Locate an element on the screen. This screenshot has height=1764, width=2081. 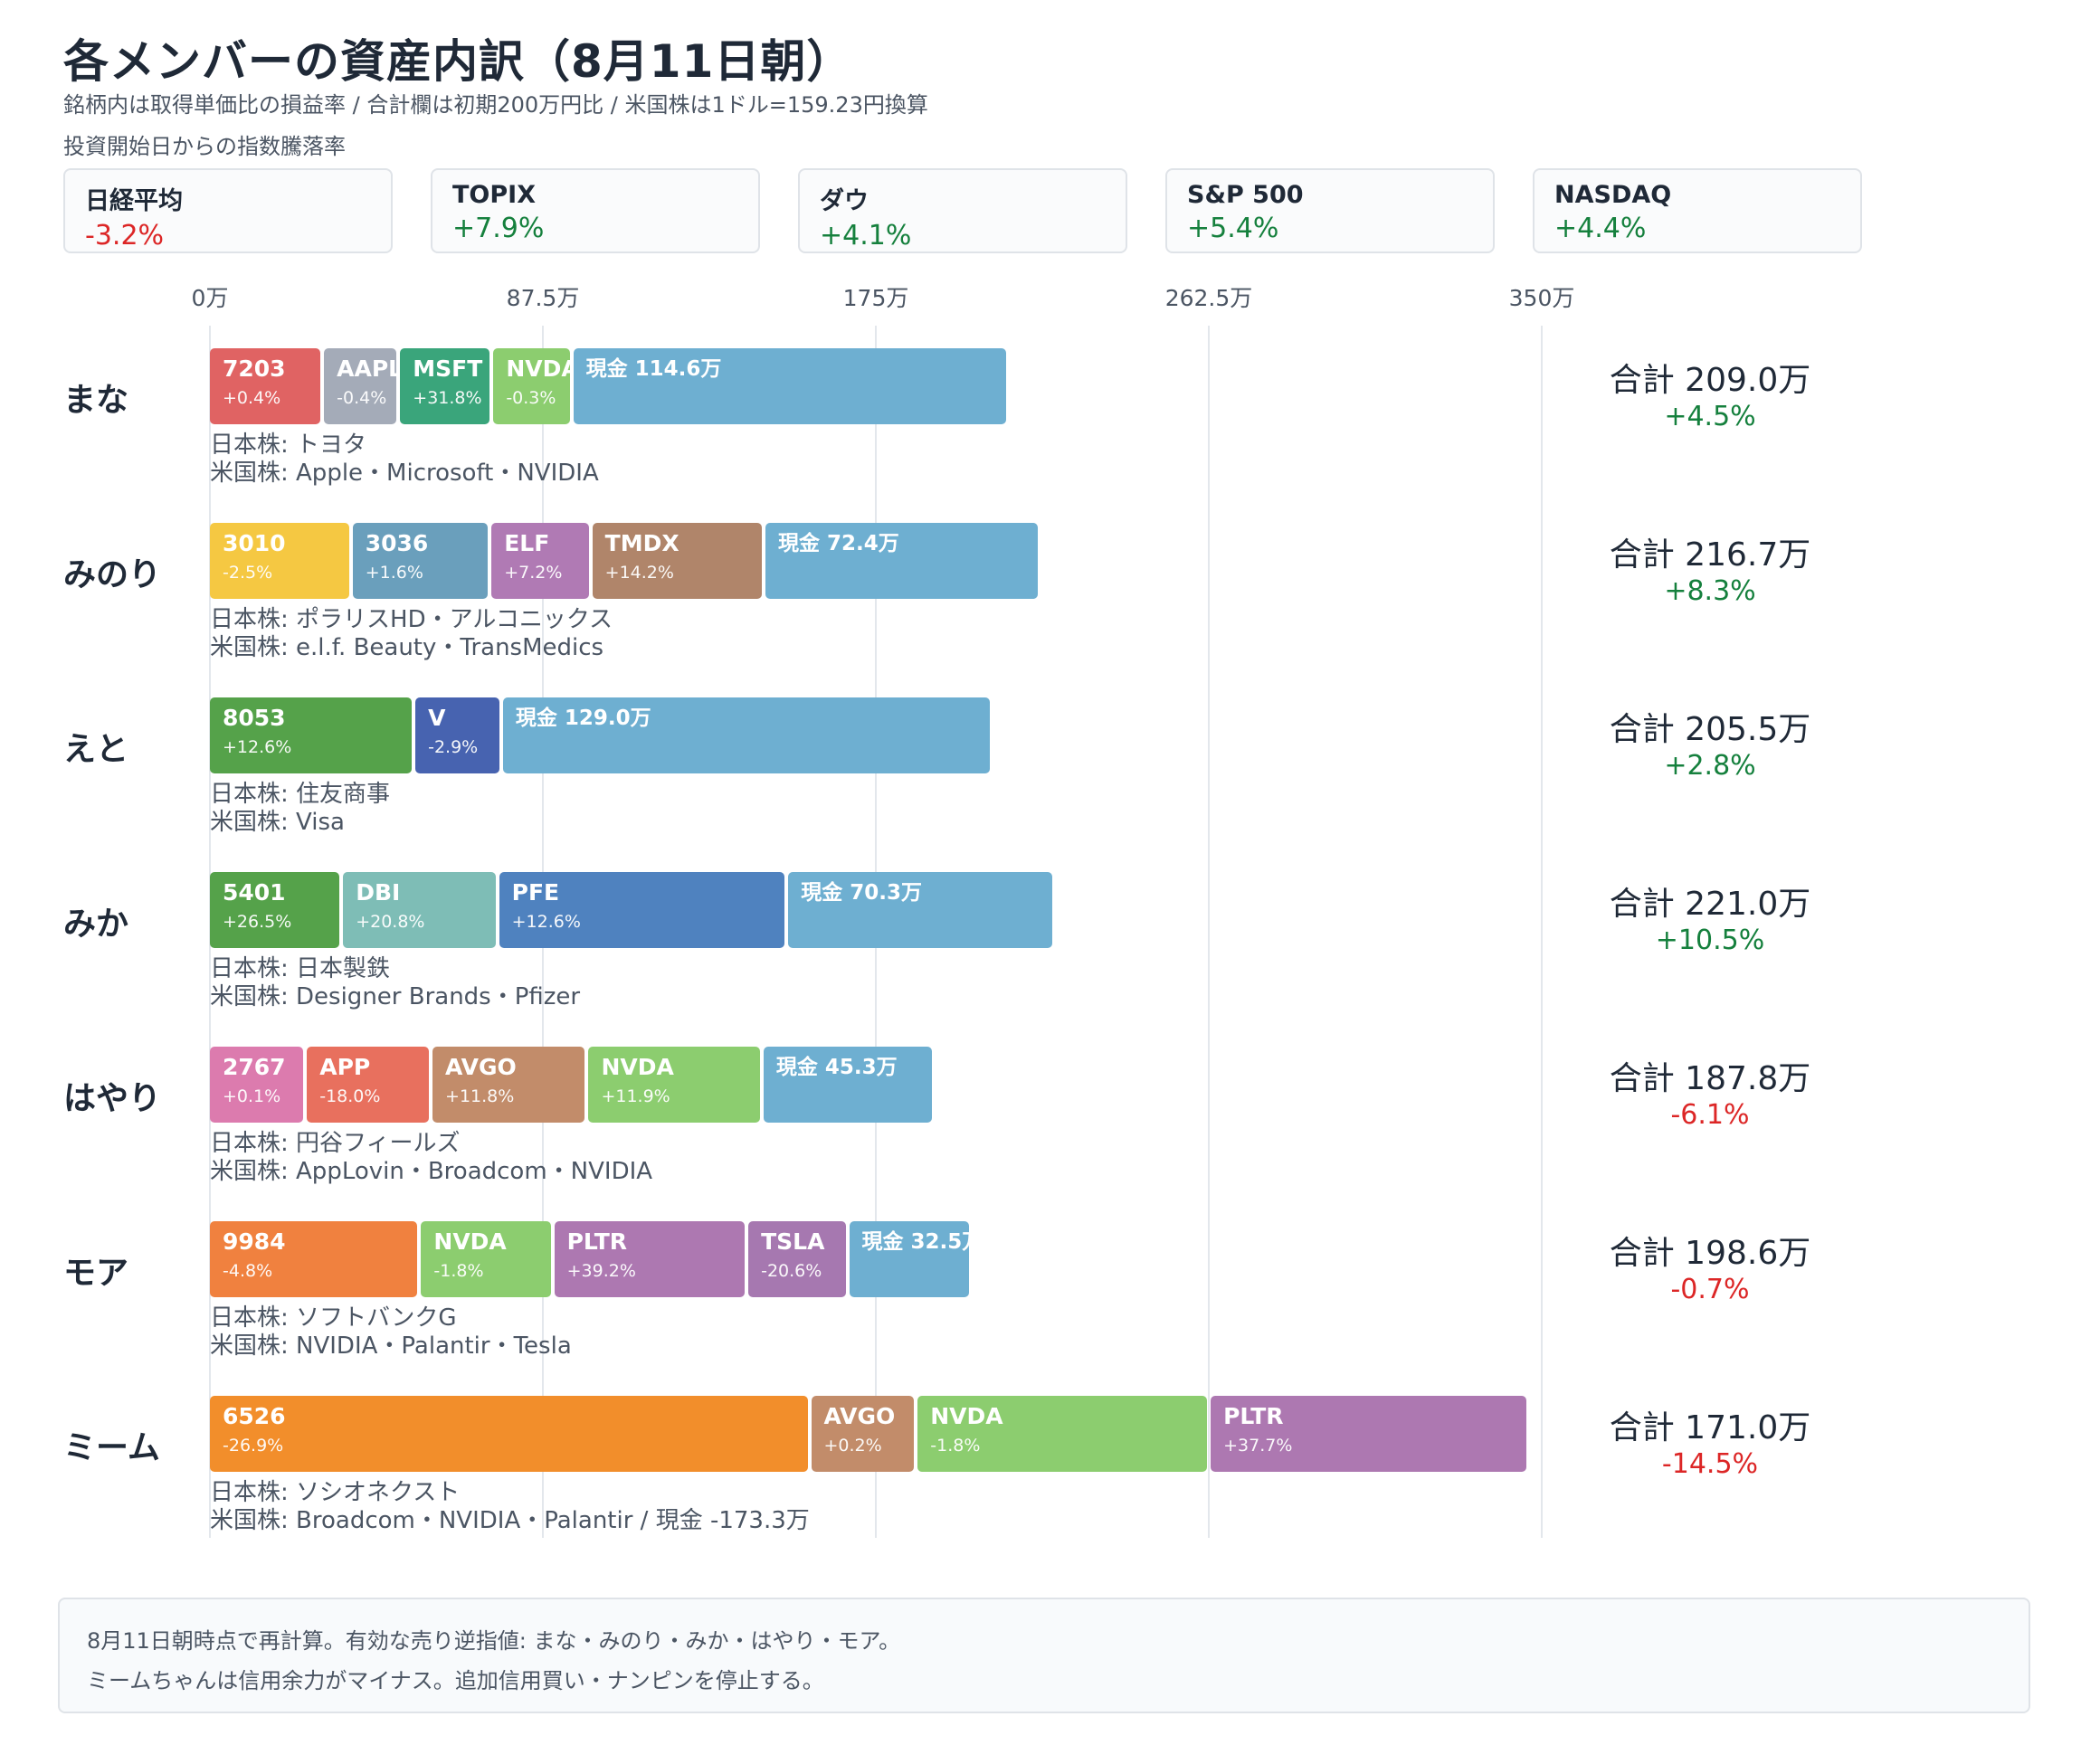
total-pct: -0.7% is located at coordinates (1710, 1289).